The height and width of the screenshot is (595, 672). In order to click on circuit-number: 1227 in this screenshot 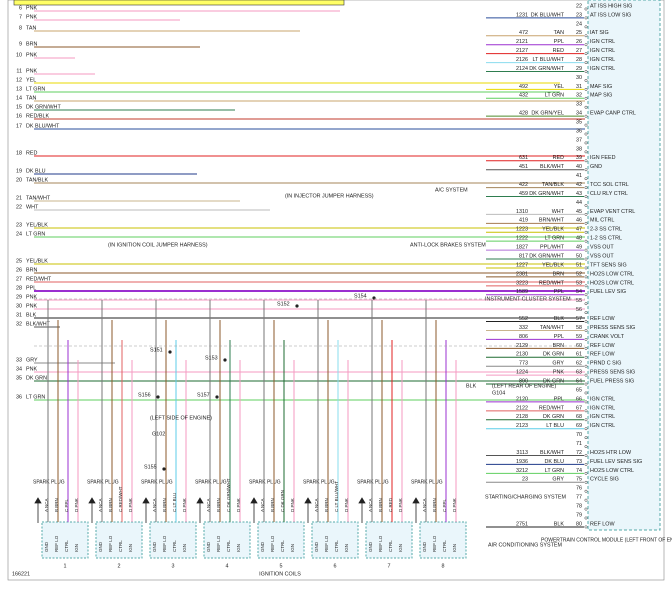, I will do `click(522, 265)`.